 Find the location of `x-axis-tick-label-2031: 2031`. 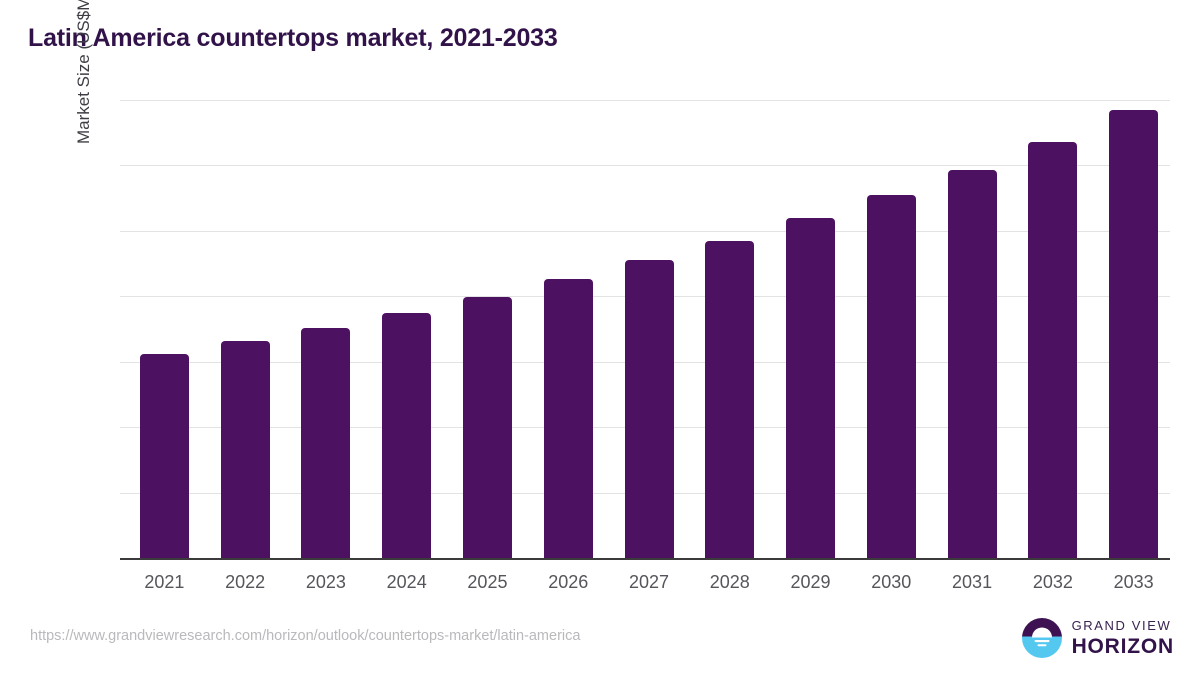

x-axis-tick-label-2031: 2031 is located at coordinates (972, 582).